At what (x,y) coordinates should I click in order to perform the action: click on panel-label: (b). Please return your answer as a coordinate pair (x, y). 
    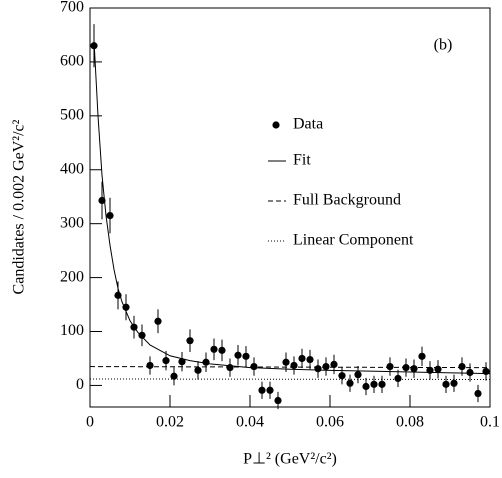
    Looking at the image, I should click on (443, 45).